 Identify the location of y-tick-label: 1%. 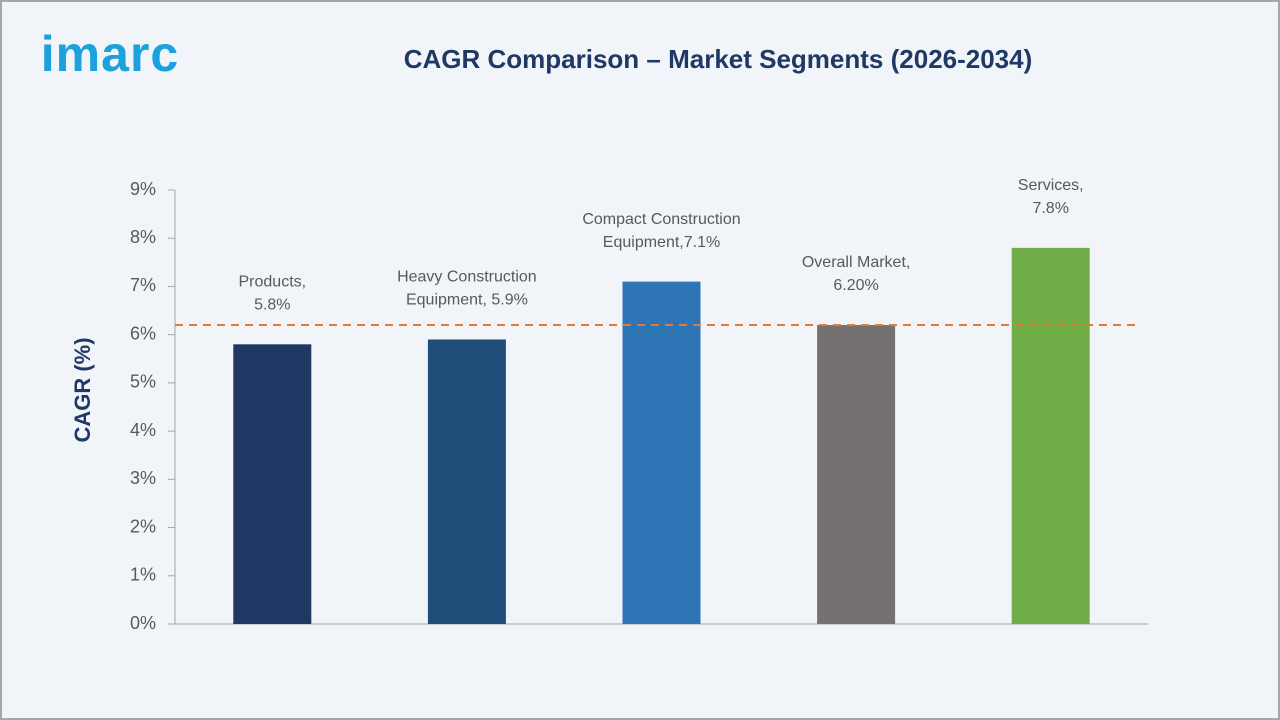
(143, 575).